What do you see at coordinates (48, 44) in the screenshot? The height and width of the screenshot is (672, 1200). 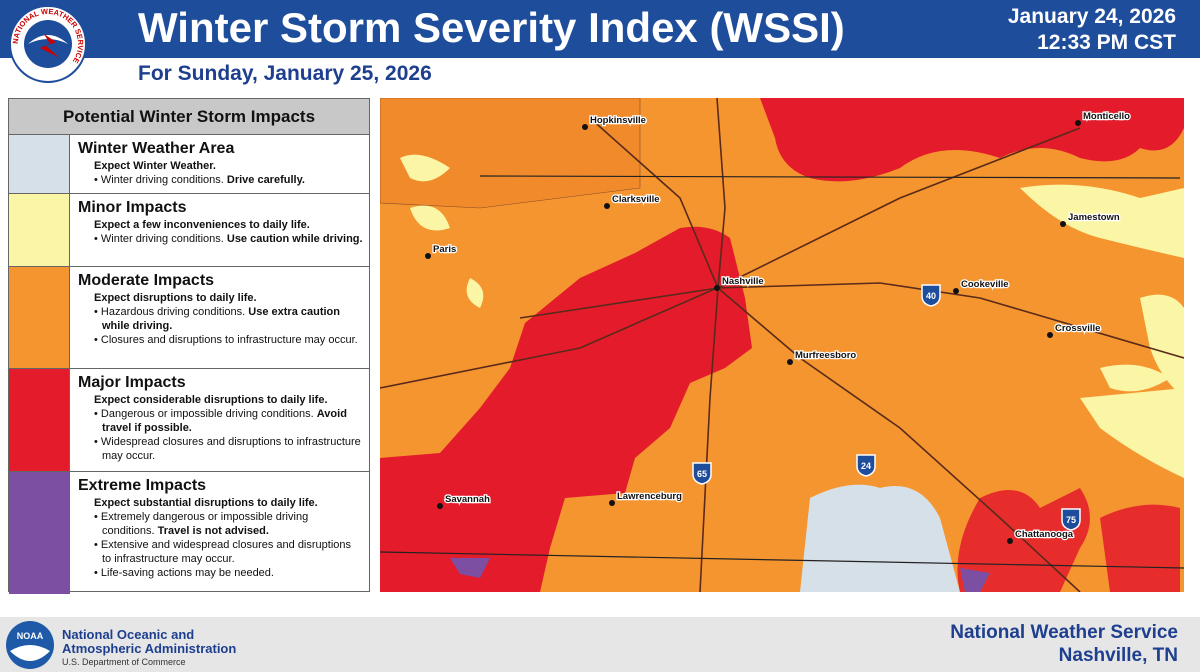 I see `nws-logo: NATIONAL WEATHER SERVICE` at bounding box center [48, 44].